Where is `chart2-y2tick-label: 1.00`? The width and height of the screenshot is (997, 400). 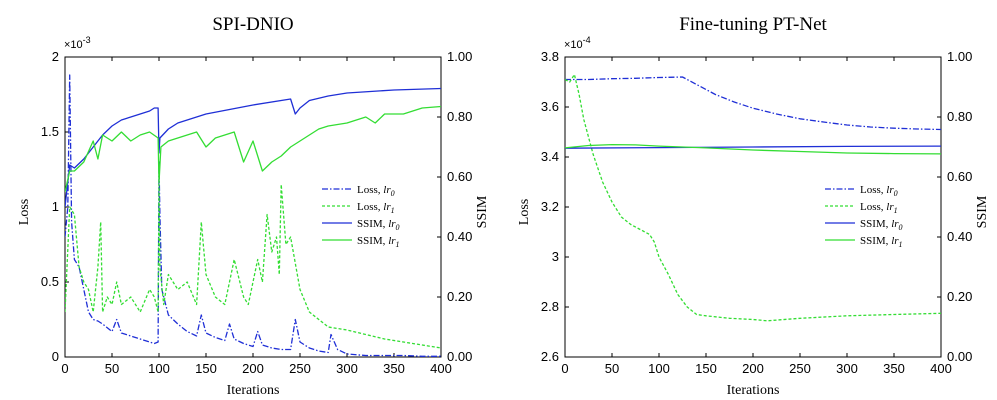
chart2-y2tick-label: 1.00 is located at coordinates (959, 56).